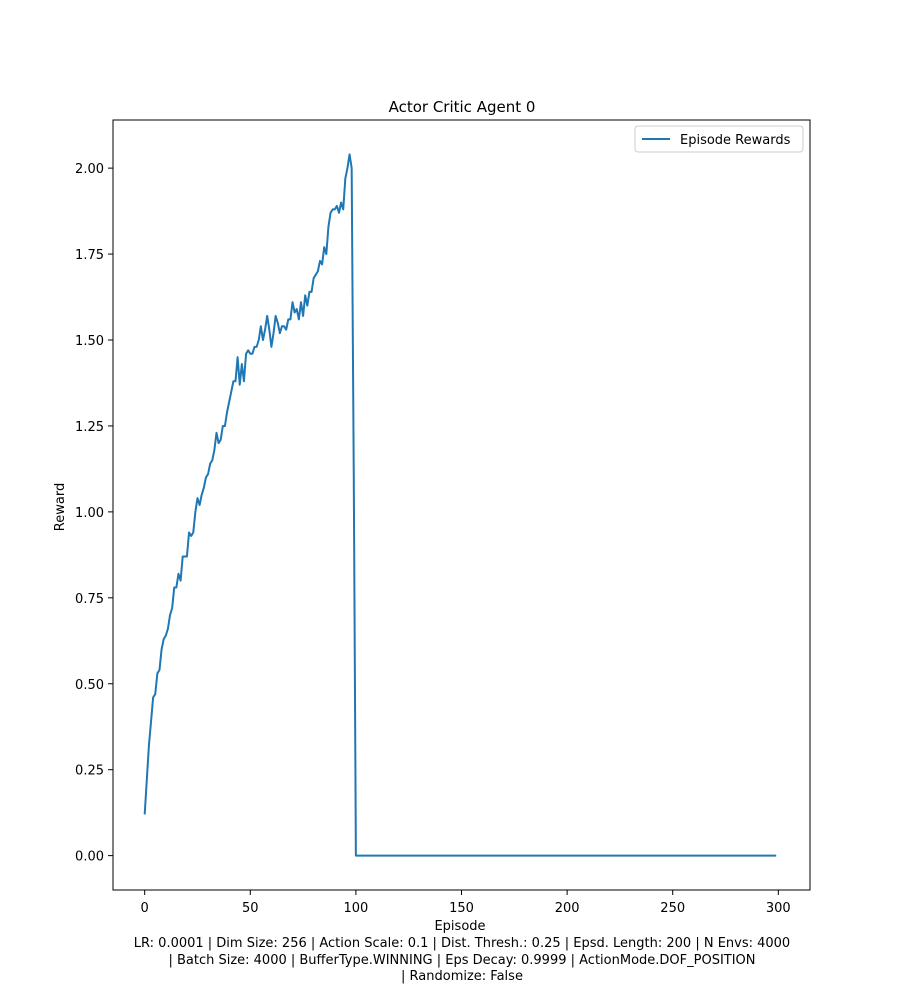  I want to click on x-axis-ticks: 0 50 100 150 200 250 300, so click(466, 903).